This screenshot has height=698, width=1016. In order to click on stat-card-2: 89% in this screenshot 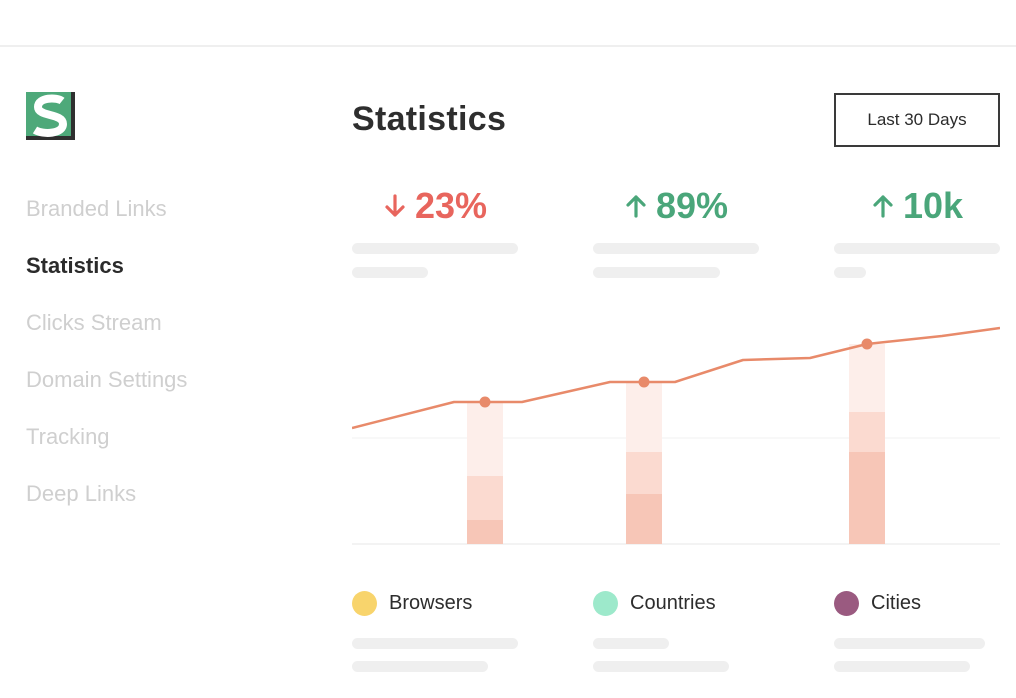, I will do `click(676, 206)`.